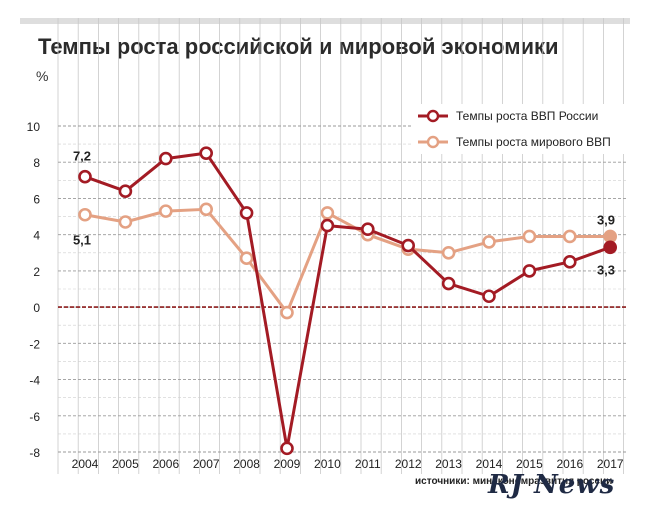 This screenshot has width=650, height=509. I want to click on y-tick-label: 10, so click(34, 127).